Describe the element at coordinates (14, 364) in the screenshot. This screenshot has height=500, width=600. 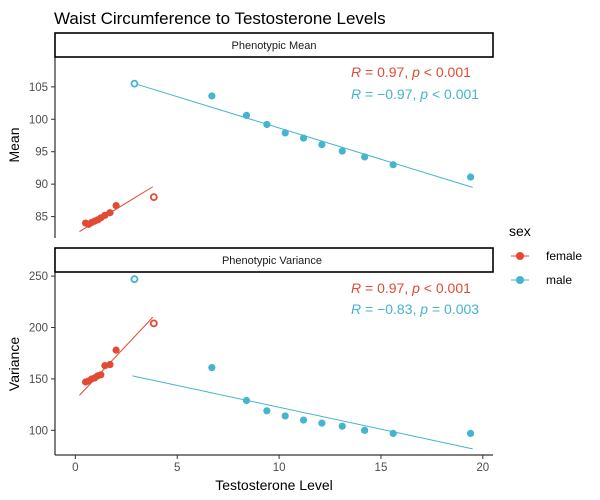
I see `panel-variance-y-axis-title: Variance` at that location.